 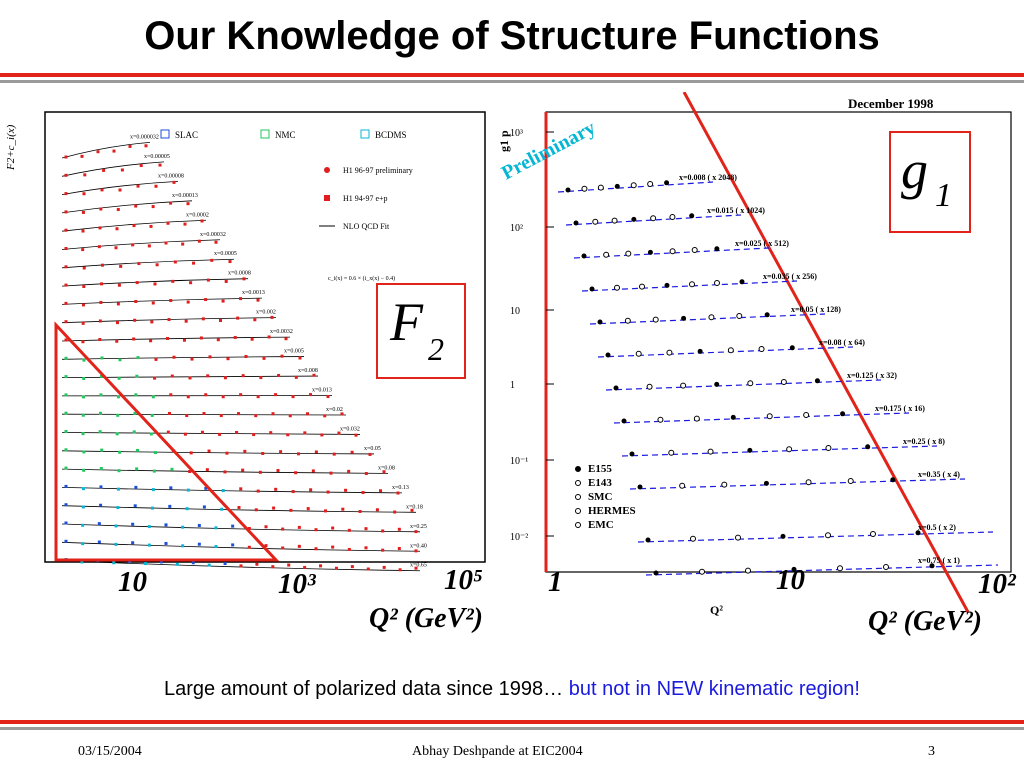 What do you see at coordinates (512, 81) in the screenshot?
I see `title-divider-gray` at bounding box center [512, 81].